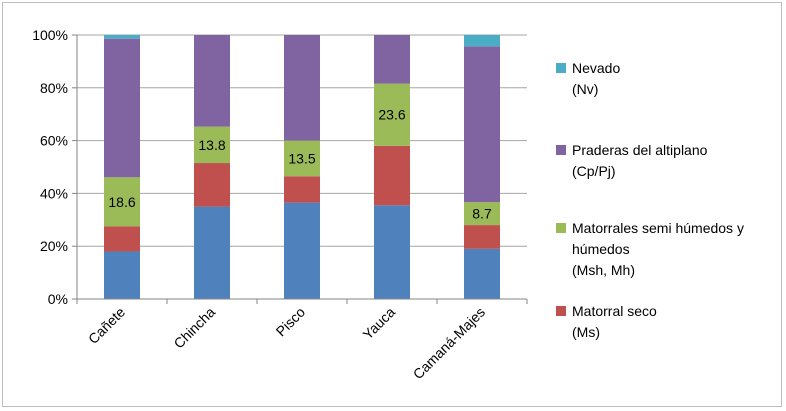 The height and width of the screenshot is (411, 786). What do you see at coordinates (50, 35) in the screenshot?
I see `y-tick-label: 100%` at bounding box center [50, 35].